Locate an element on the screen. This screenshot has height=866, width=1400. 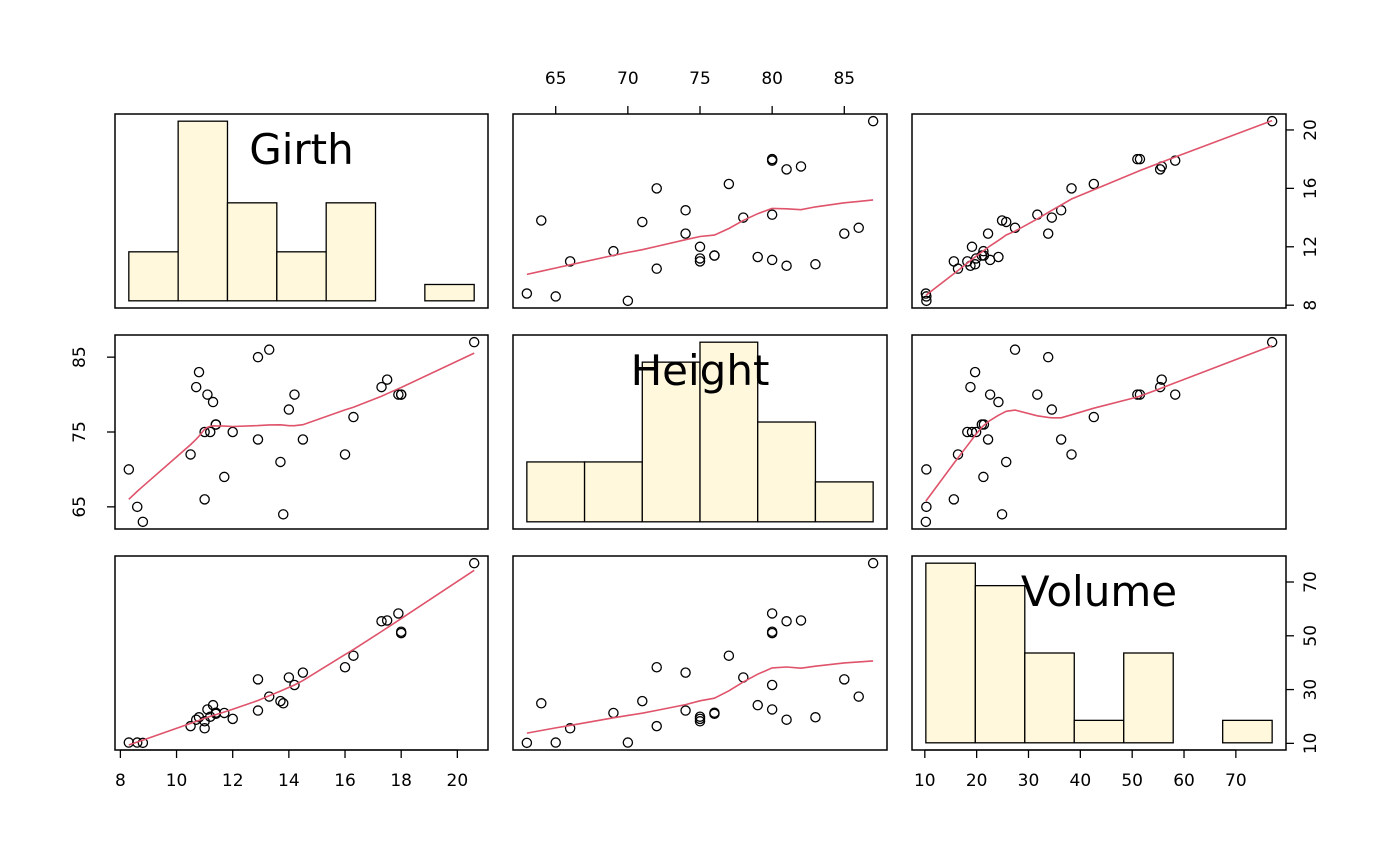
panel-girth-height is located at coordinates (700, 211).